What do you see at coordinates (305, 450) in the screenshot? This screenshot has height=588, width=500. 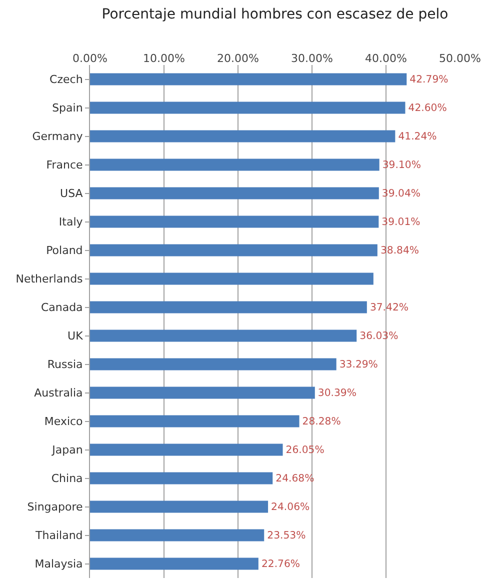 I see `data-label: 26.05%` at bounding box center [305, 450].